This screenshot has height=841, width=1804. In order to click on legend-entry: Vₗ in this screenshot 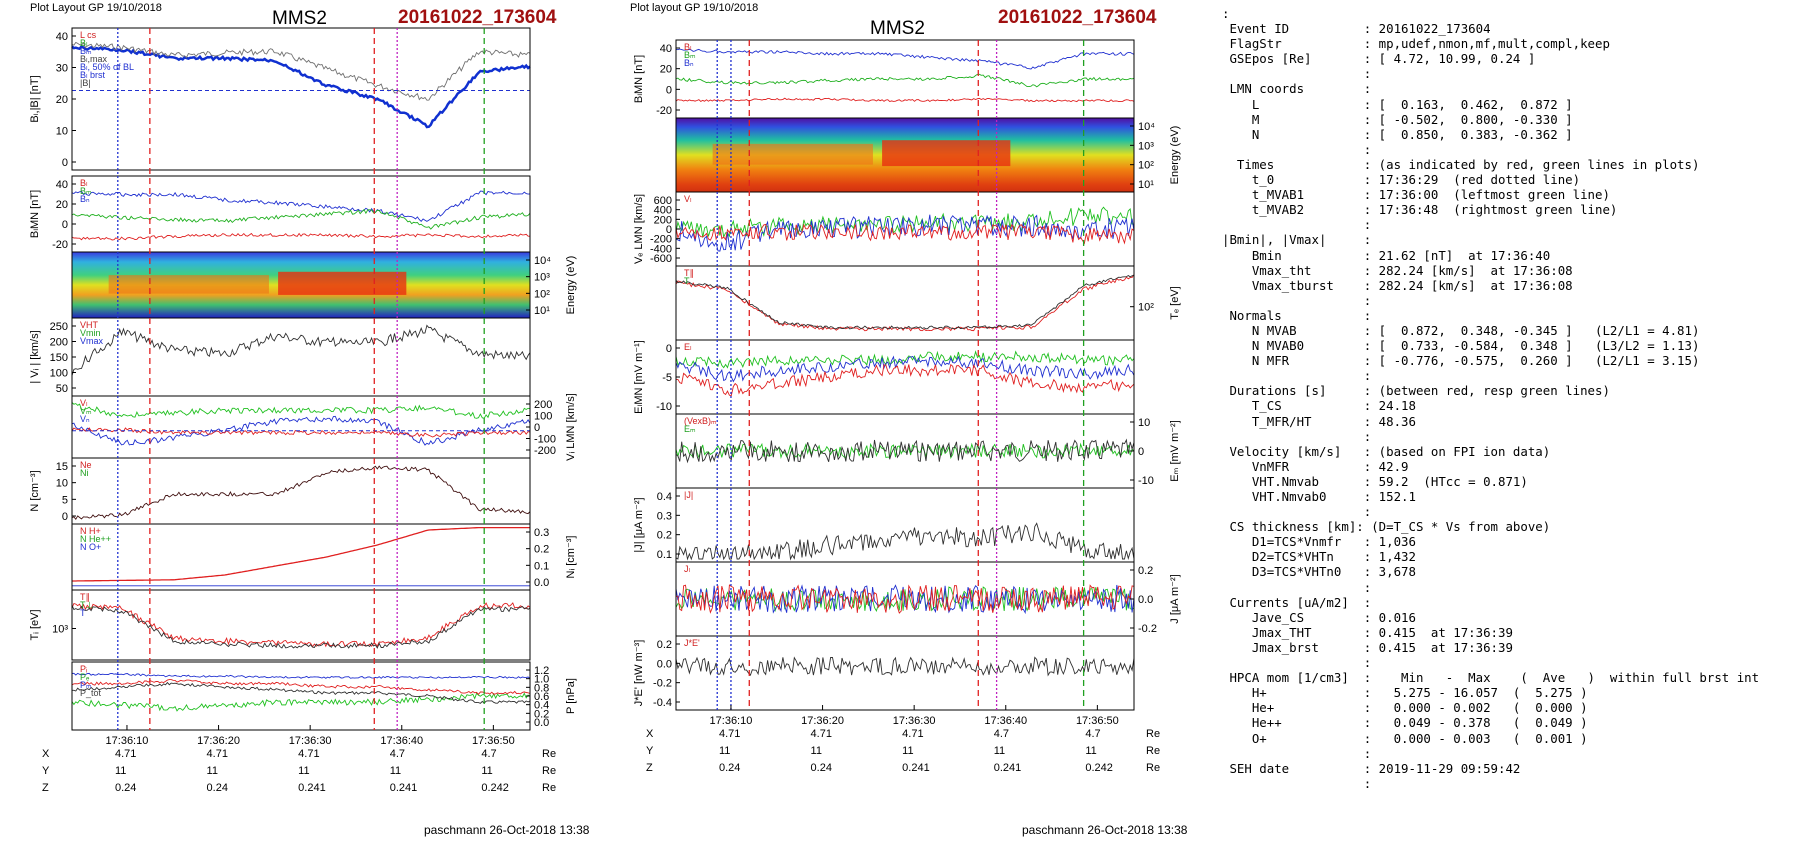, I will do `click(688, 199)`.